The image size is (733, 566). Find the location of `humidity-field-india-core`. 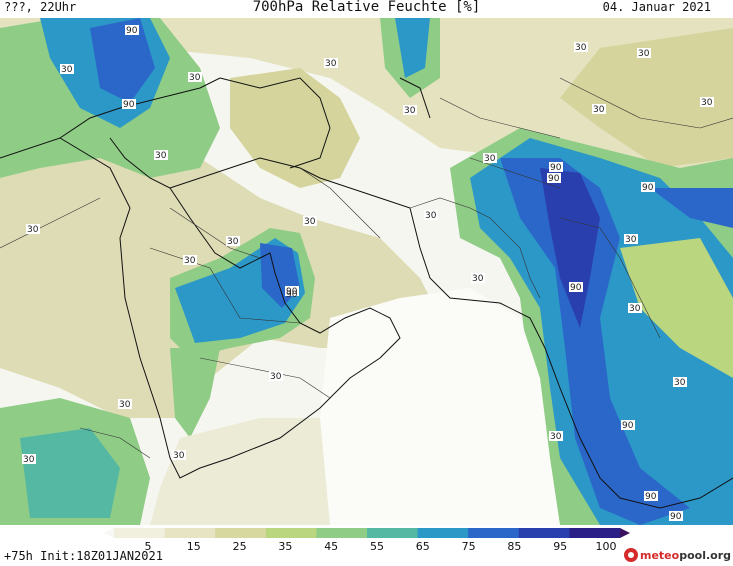

humidity-field-india-core is located at coordinates (570, 248).